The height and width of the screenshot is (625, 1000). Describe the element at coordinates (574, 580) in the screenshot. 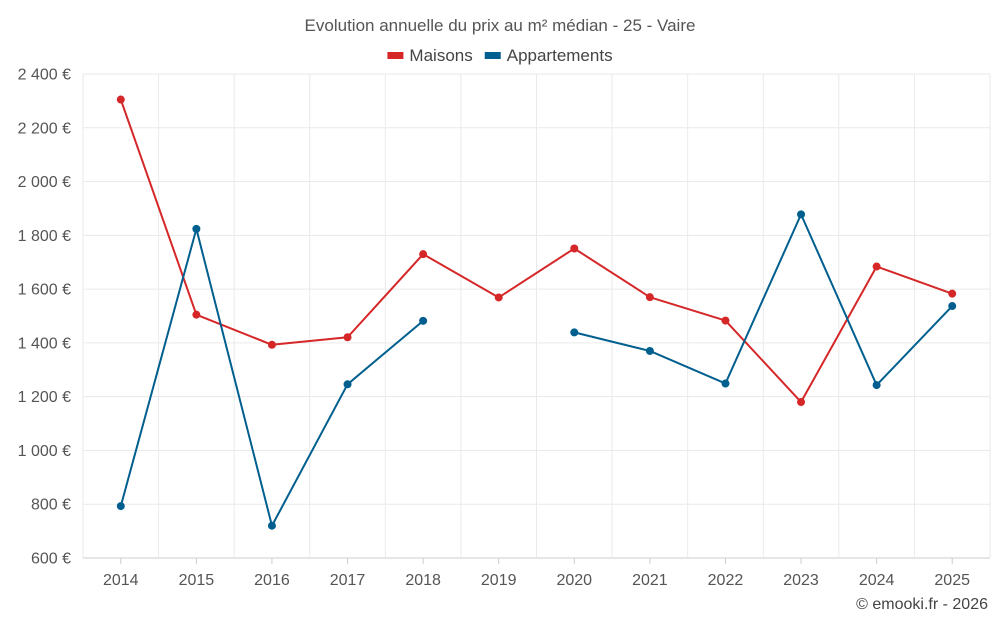

I see `x-tick-label: 2020` at that location.